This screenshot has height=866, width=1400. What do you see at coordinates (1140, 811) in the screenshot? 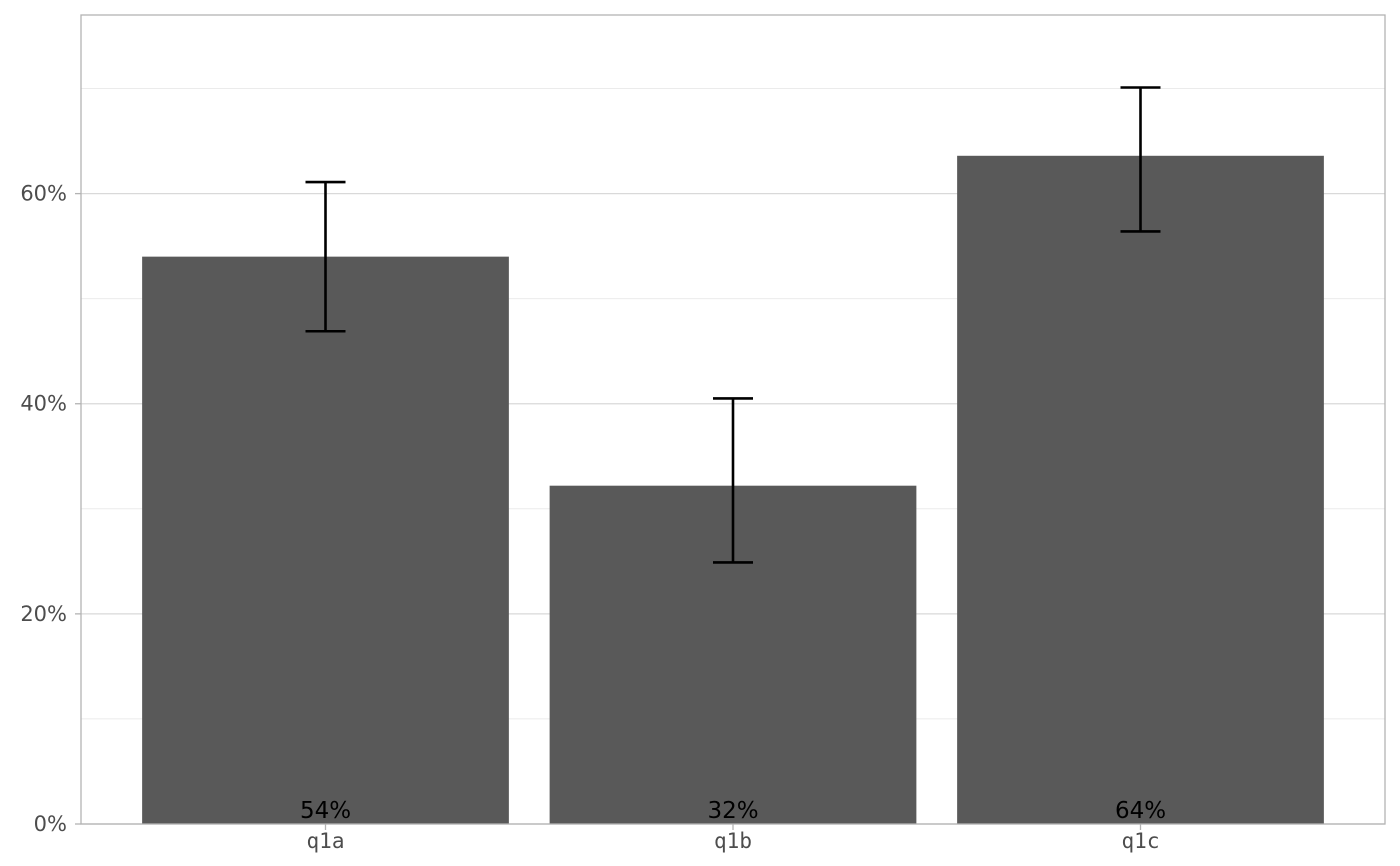
I see `data-label-q1c: 64%` at bounding box center [1140, 811].